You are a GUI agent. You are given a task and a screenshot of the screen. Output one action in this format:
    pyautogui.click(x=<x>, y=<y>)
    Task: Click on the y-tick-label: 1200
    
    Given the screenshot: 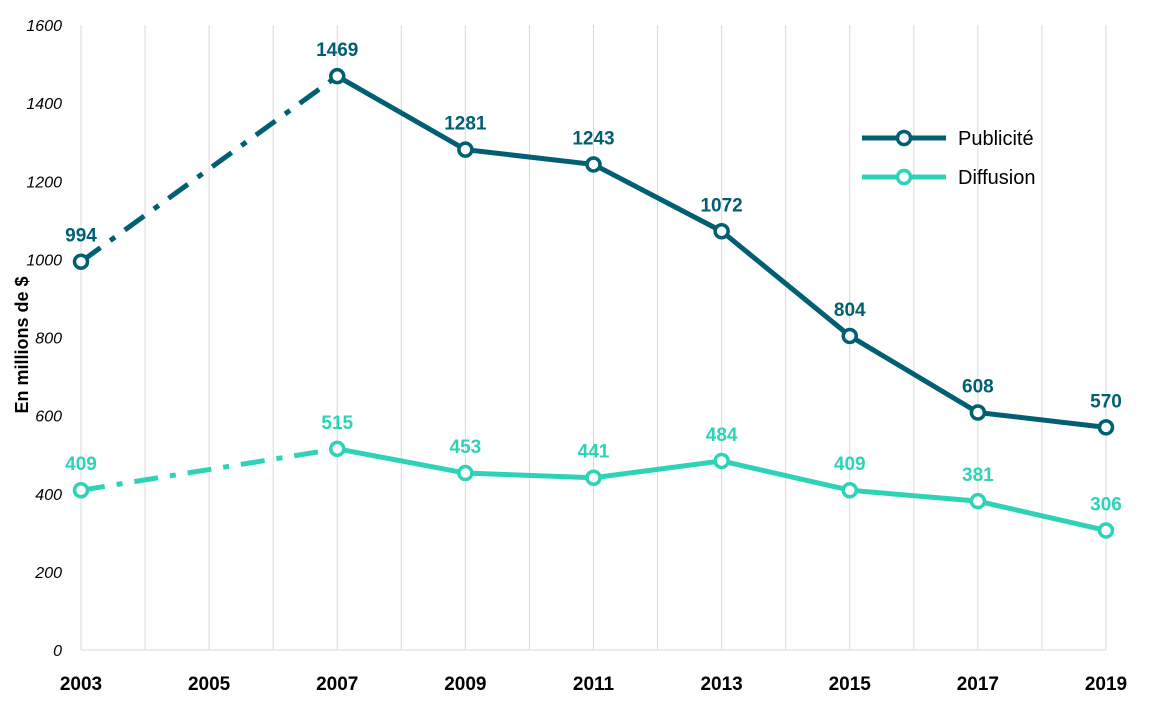 What is the action you would take?
    pyautogui.click(x=44, y=182)
    